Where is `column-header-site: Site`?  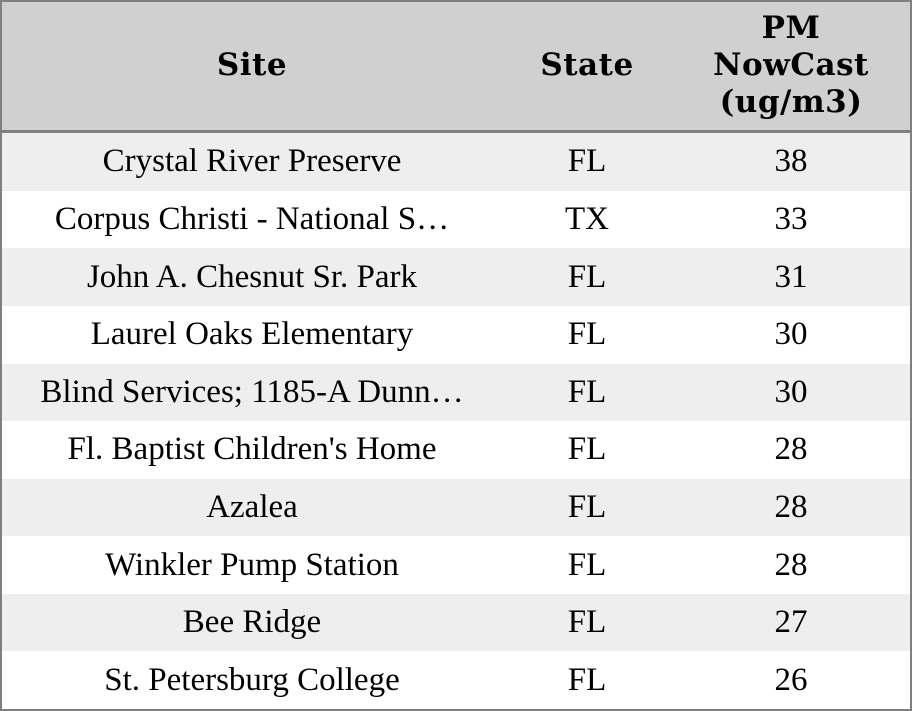
column-header-site: Site is located at coordinates (252, 67).